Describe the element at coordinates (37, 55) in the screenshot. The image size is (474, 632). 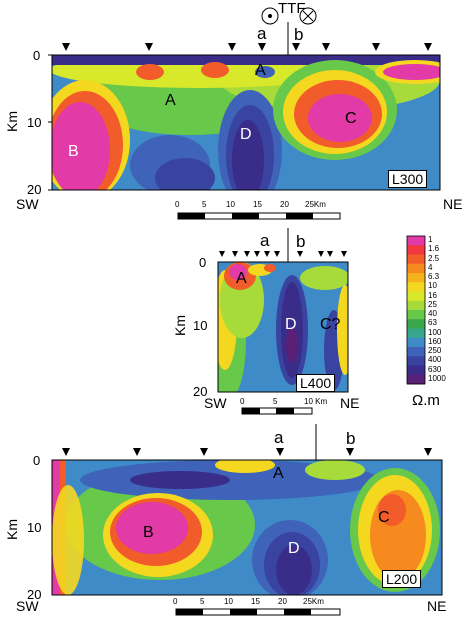
I see `depth-tick-0-l300: 0` at that location.